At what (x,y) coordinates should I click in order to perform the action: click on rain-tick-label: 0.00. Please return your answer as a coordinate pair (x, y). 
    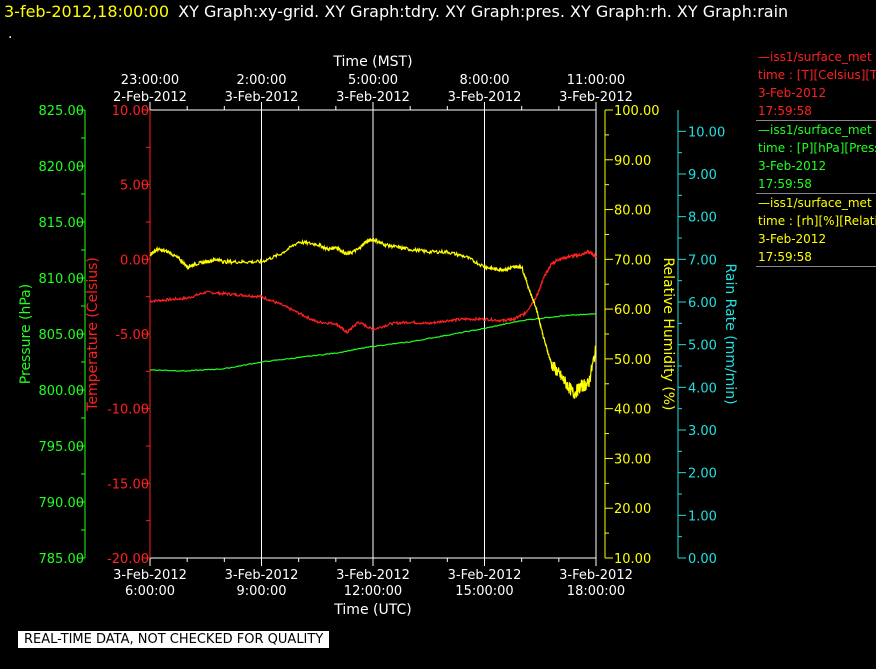
    Looking at the image, I should click on (702, 559).